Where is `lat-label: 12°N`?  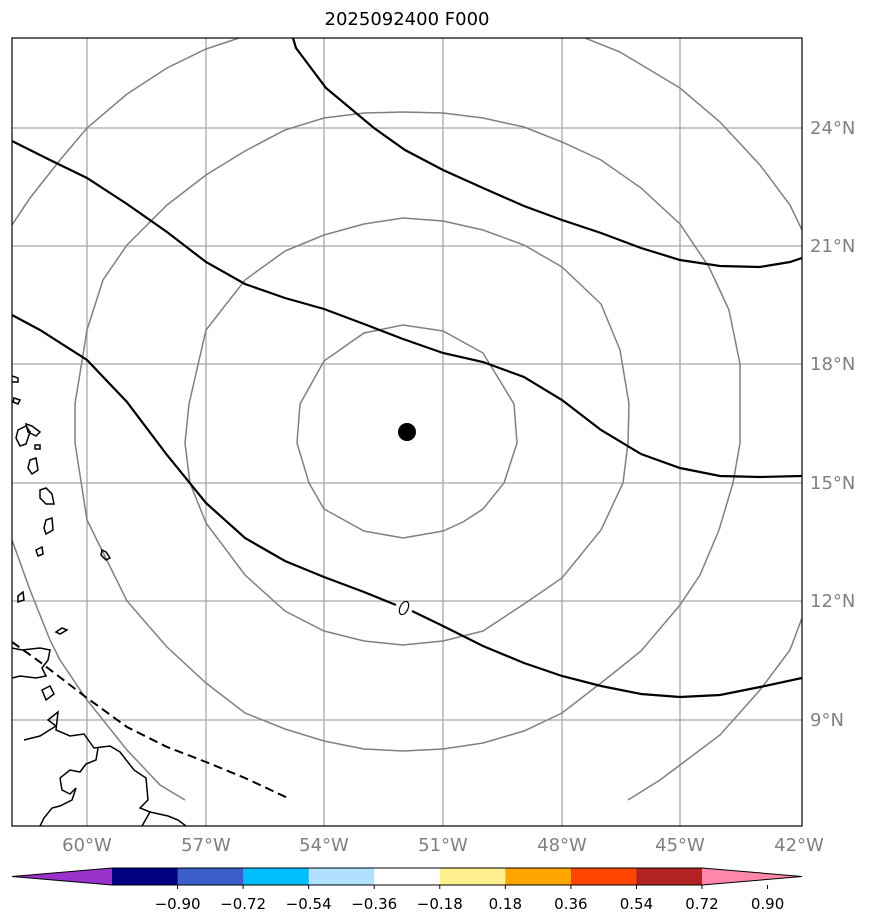
lat-label: 12°N is located at coordinates (832, 601).